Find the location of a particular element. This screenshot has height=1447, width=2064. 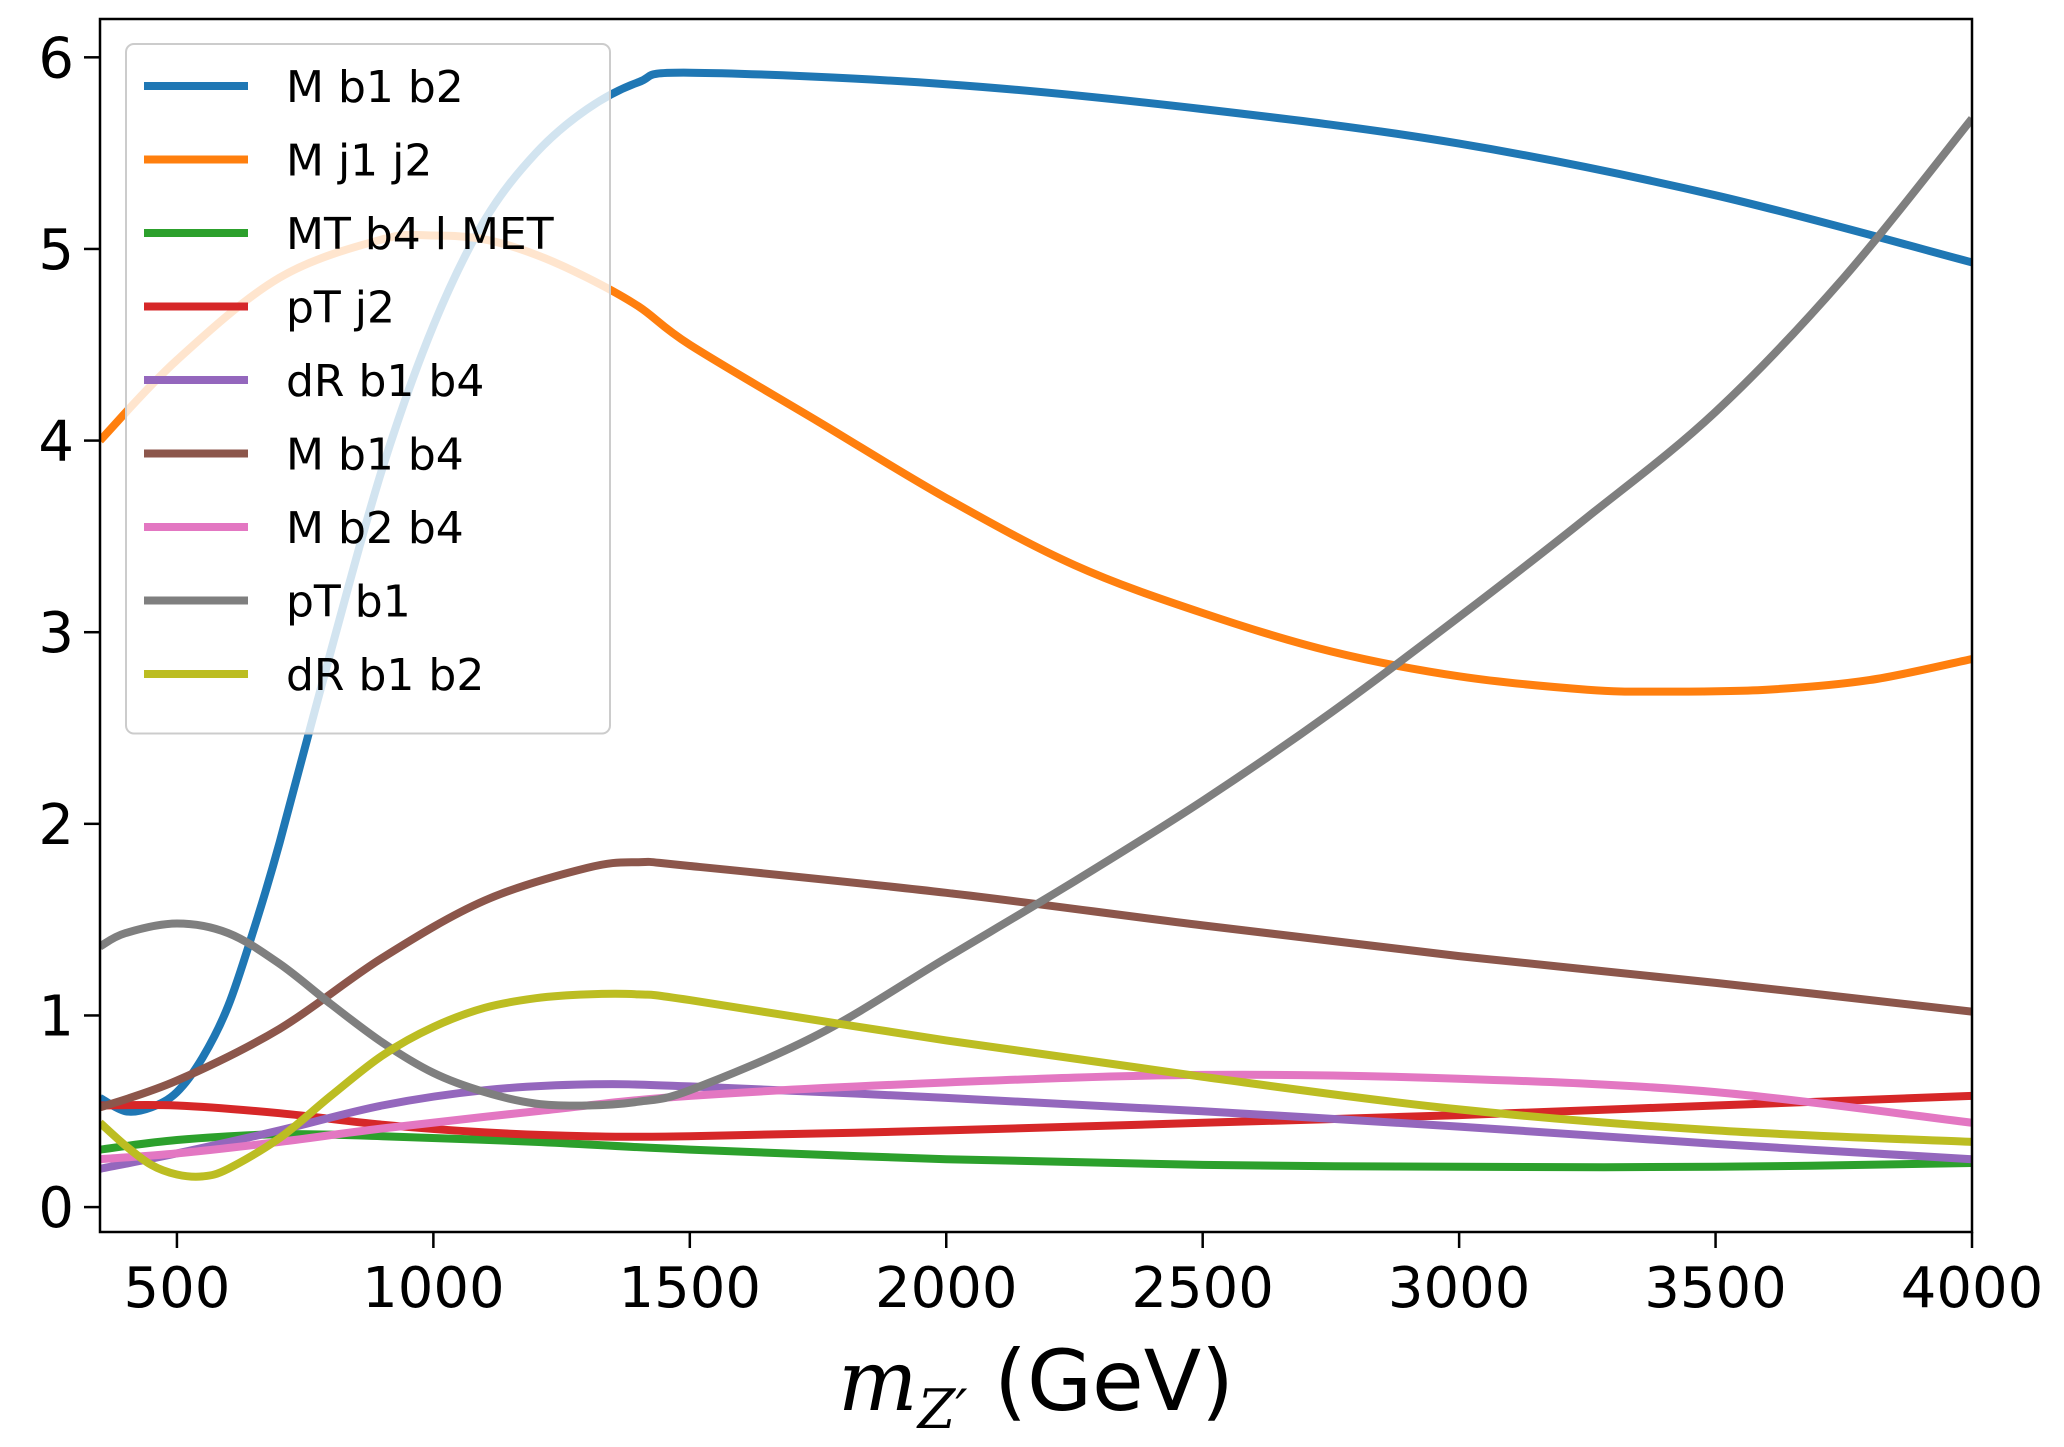

y-tick-label: 4 is located at coordinates (56, 442).